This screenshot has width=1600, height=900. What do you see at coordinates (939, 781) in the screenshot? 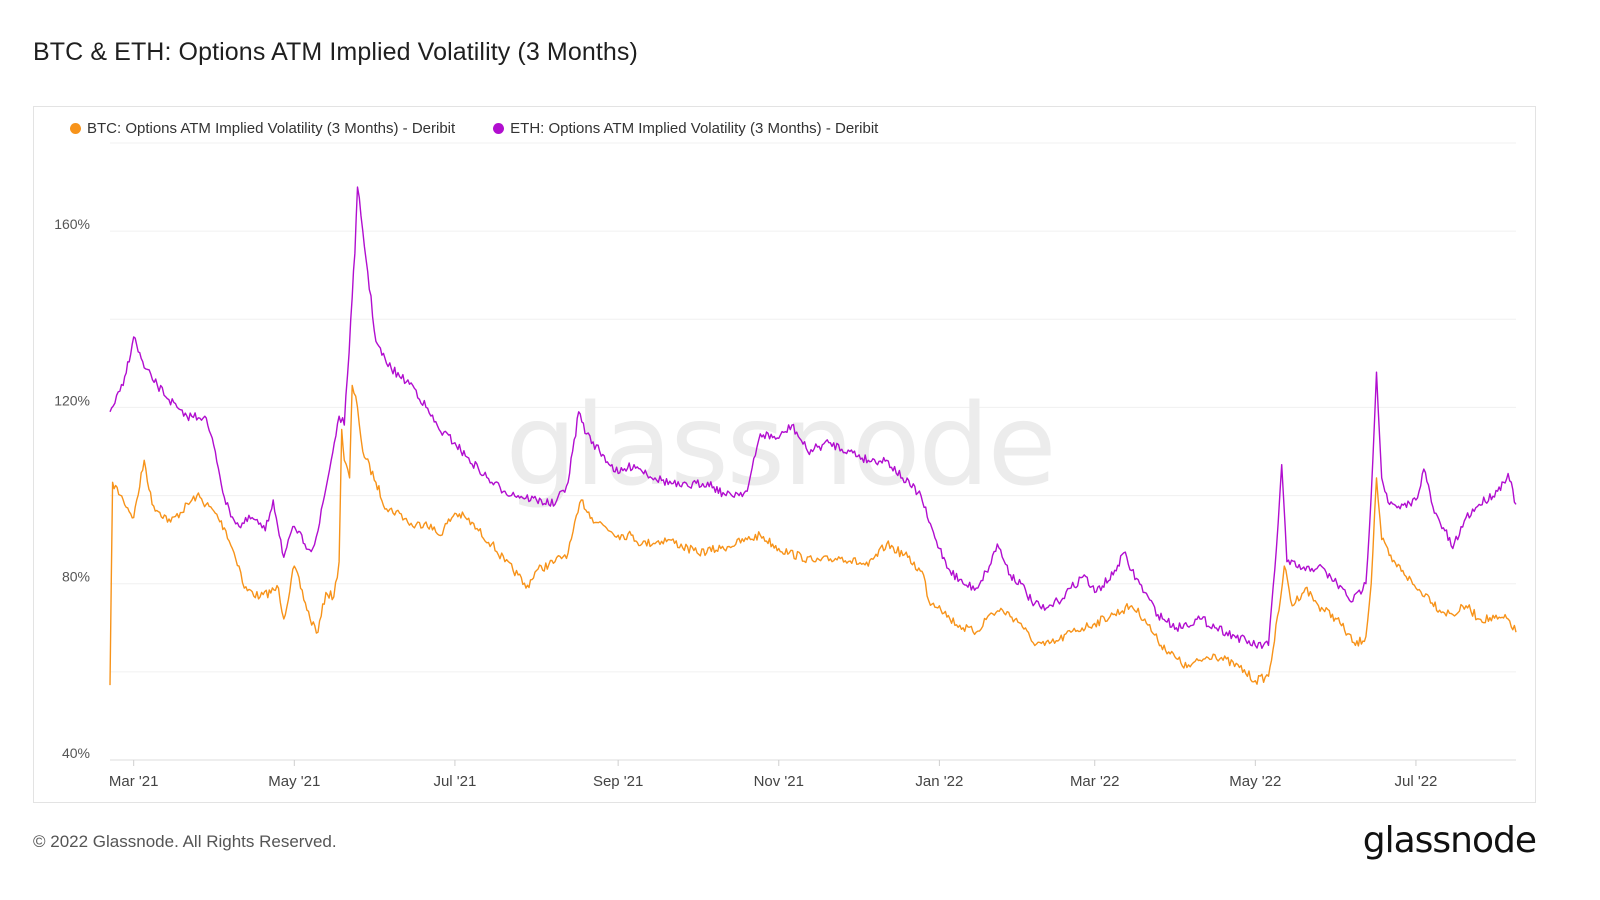
I see `x-tick-label: Jan '22` at bounding box center [939, 781].